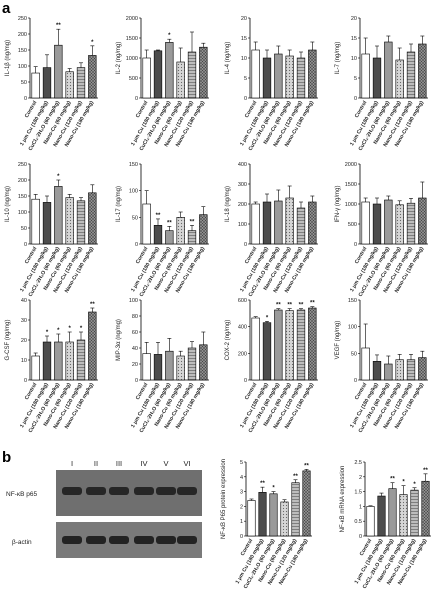 Image resolution: width=448 pixels, height=600 pixels. I want to click on y-tick-label: 30, so click(24, 321).